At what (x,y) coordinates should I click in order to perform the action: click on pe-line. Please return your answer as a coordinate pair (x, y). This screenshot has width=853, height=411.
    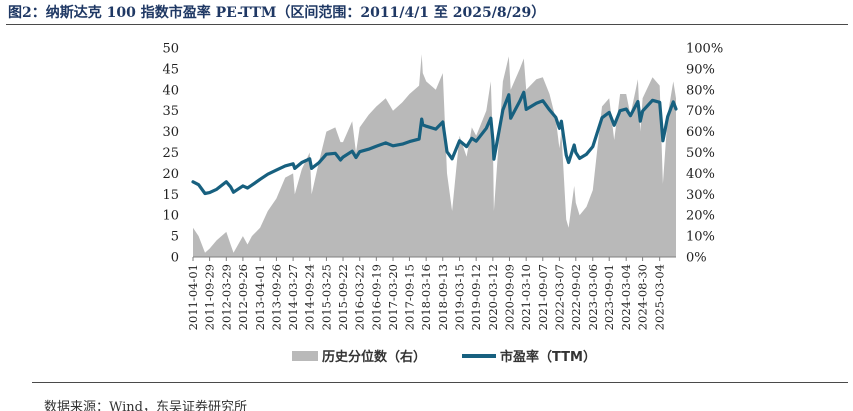
    Looking at the image, I should click on (434, 143).